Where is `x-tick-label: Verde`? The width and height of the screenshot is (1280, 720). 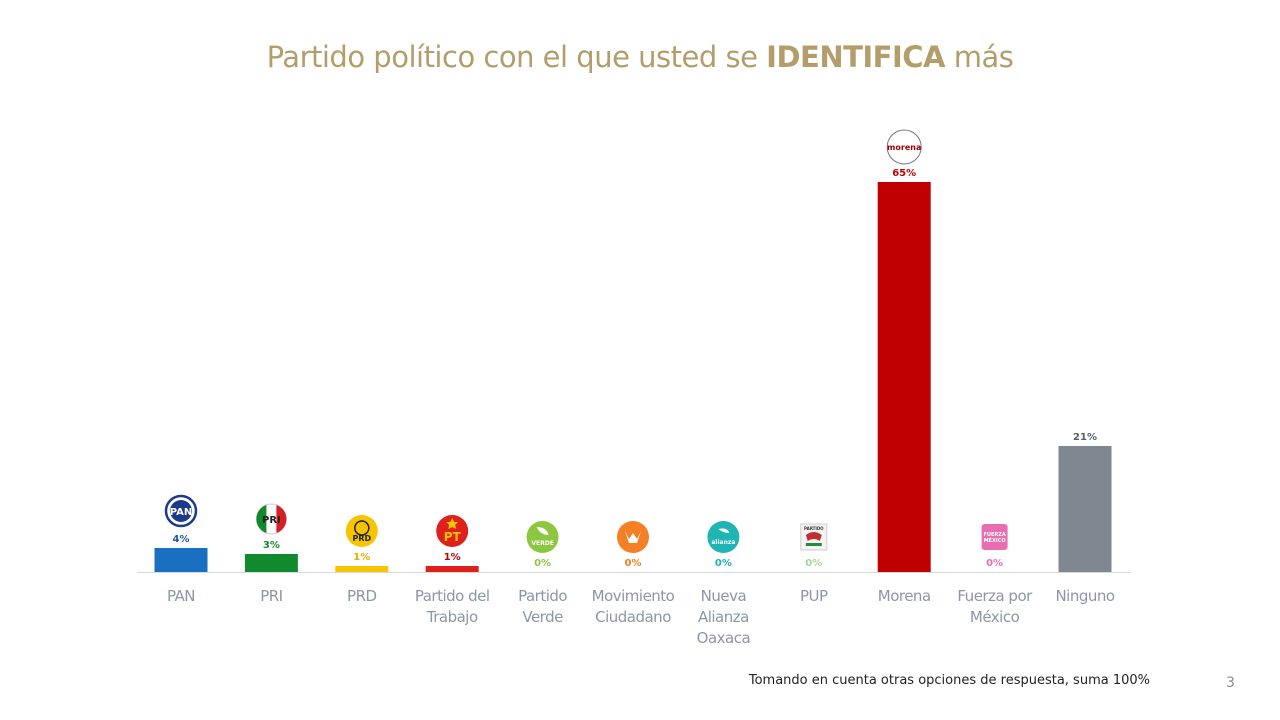 x-tick-label: Verde is located at coordinates (542, 617).